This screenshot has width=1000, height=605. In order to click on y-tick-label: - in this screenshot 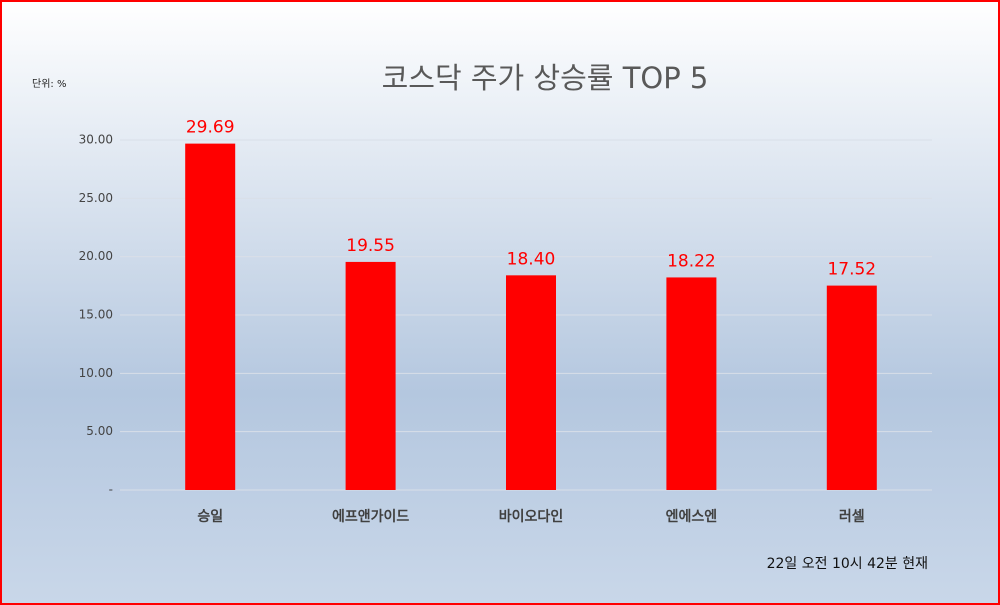, I will do `click(111, 490)`.